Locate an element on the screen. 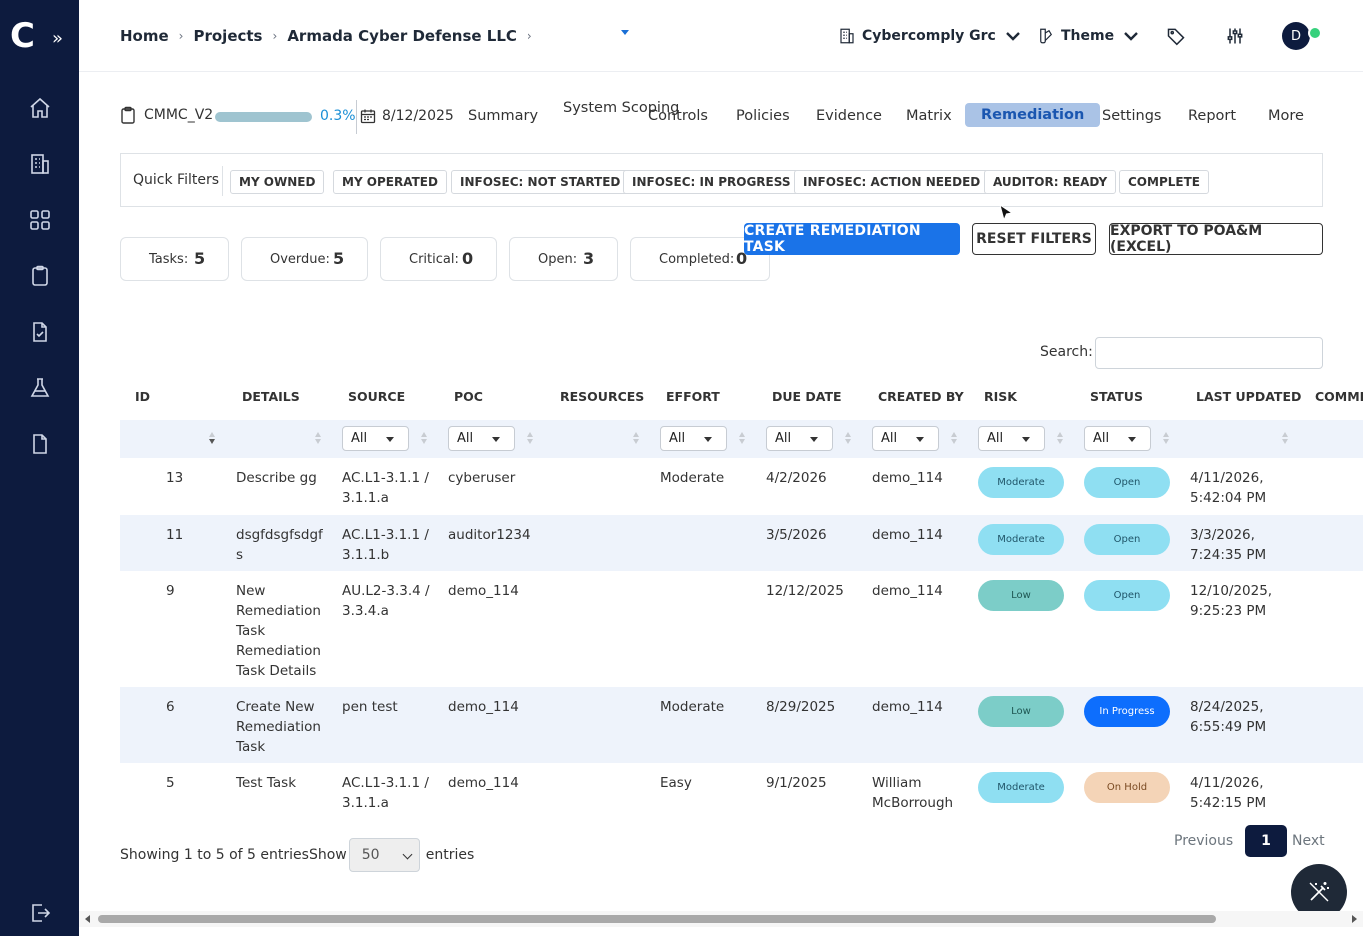 Image resolution: width=1363 pixels, height=936 pixels. col-last-updated: LAST UPDATED is located at coordinates (1249, 396).